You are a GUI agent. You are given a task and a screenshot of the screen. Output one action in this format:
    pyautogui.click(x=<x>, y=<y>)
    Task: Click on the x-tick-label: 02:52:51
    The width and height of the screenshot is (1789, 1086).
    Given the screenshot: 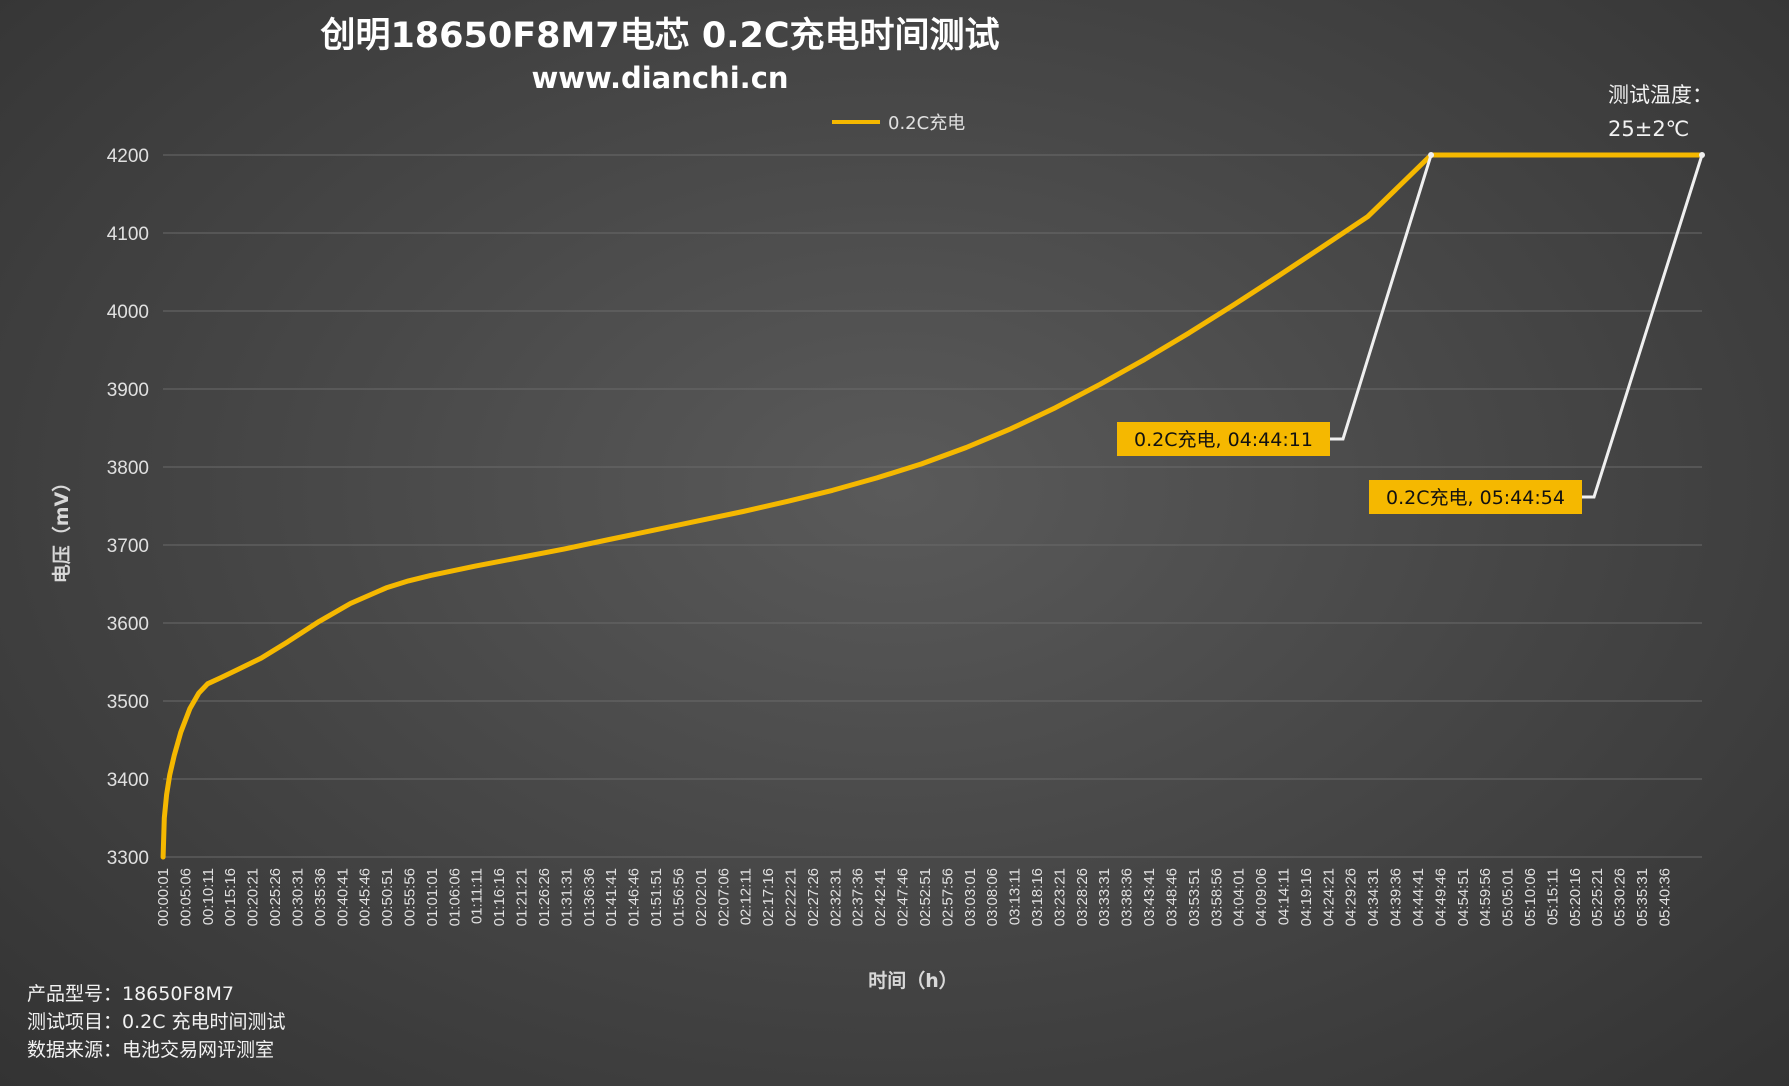 What is the action you would take?
    pyautogui.click(x=925, y=897)
    